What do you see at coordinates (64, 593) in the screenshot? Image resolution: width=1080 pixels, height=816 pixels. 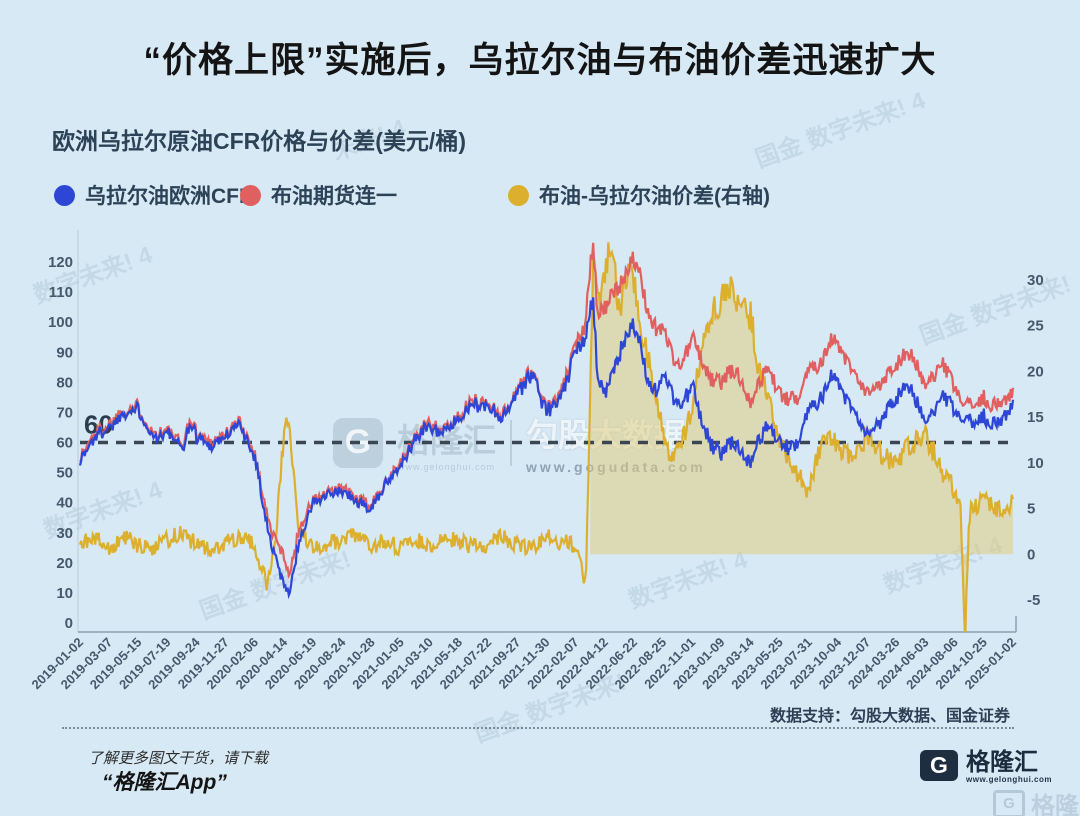 I see `y-axis-left-label: 10` at bounding box center [64, 593].